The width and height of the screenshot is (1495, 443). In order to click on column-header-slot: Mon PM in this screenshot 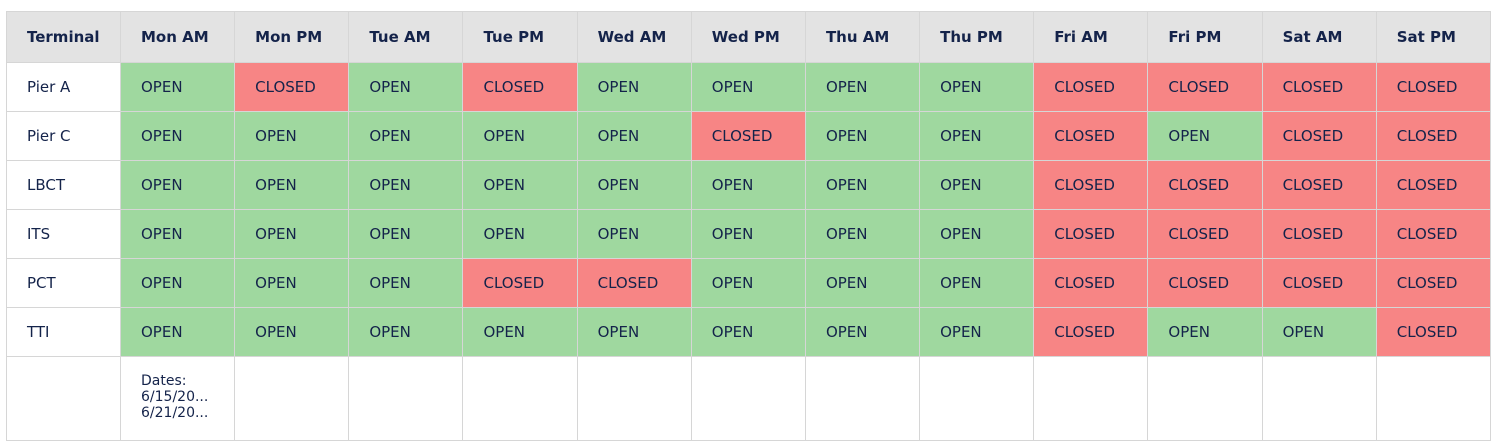, I will do `click(292, 37)`.